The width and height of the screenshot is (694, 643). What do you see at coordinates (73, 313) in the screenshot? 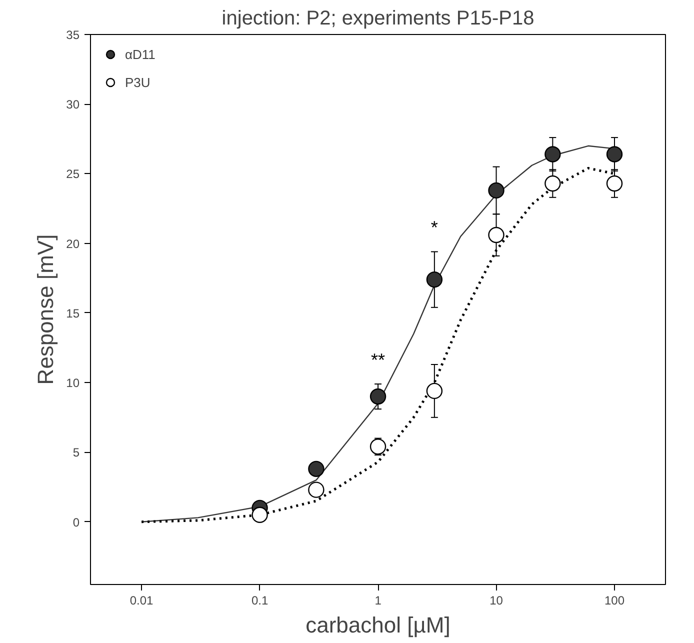
I see `y-tick-label: 15` at bounding box center [73, 313].